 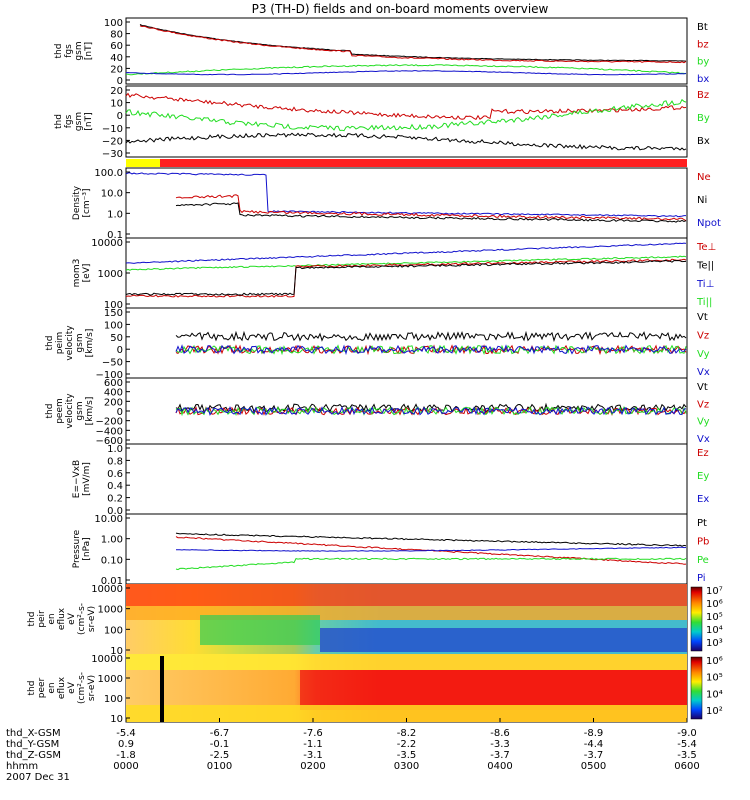 What do you see at coordinates (115, 511) in the screenshot?
I see `y-tick-label: 0.0` at bounding box center [115, 511].